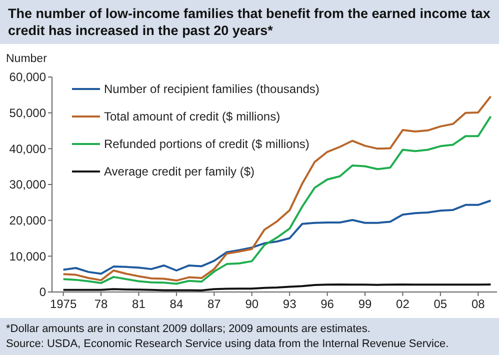 The image size is (499, 355). What do you see at coordinates (365, 304) in the screenshot?
I see `x-tick-label: 99` at bounding box center [365, 304].